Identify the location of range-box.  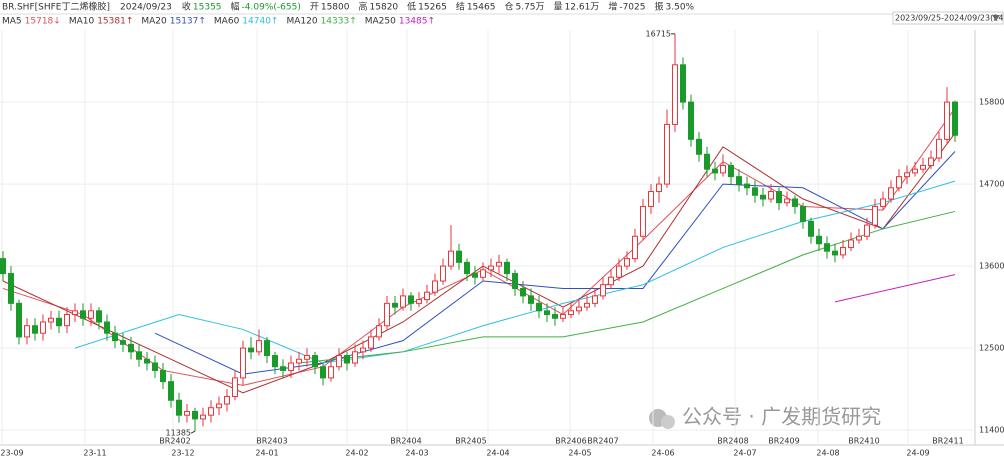
(948, 18).